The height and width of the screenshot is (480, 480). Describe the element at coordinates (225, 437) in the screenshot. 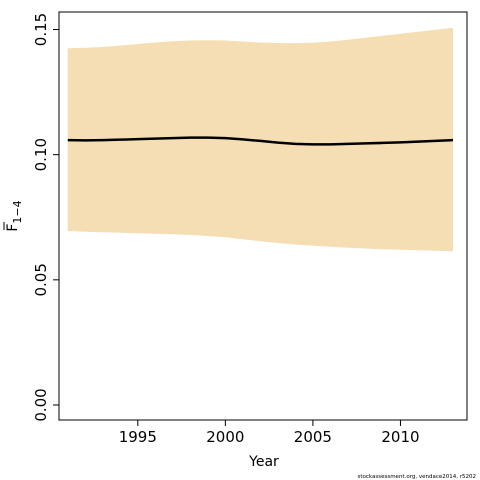

I see `x-tick-label: 2000` at that location.